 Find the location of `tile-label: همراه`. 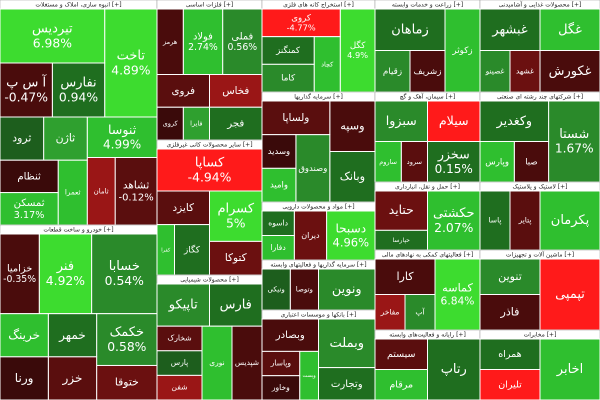

tile-label: همراه is located at coordinates (509, 354).